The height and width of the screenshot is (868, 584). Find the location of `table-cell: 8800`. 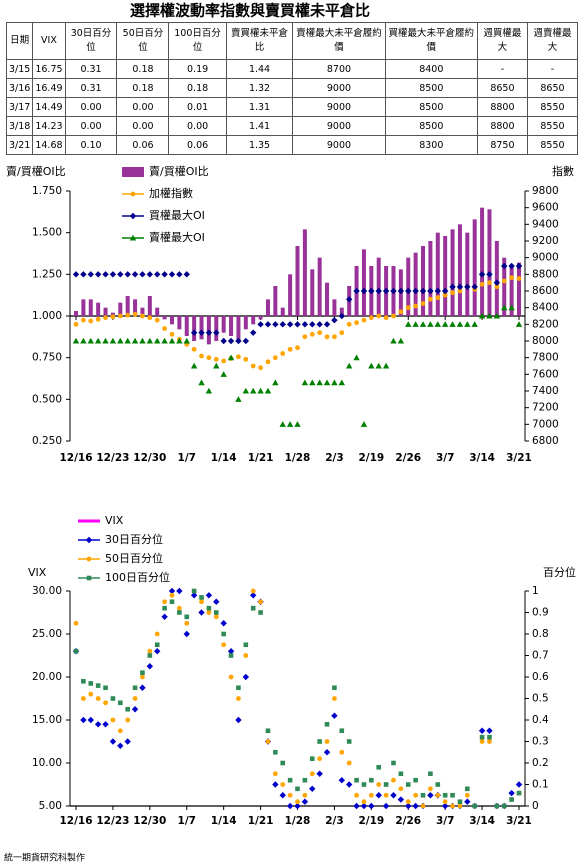

table-cell: 8800 is located at coordinates (502, 107).